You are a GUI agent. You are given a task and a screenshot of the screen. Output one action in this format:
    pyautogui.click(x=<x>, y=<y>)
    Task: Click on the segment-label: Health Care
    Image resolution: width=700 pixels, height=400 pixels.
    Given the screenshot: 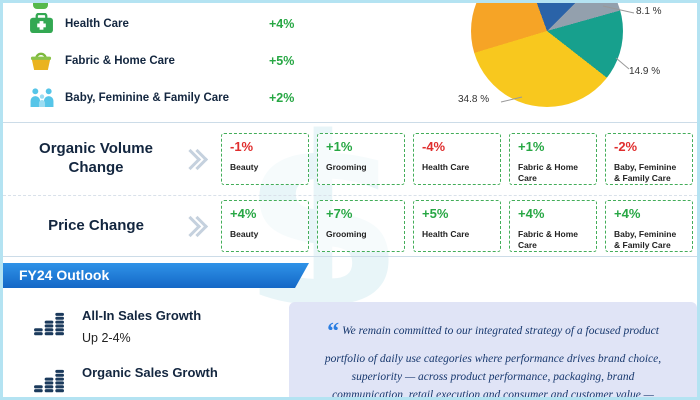 What is the action you would take?
    pyautogui.click(x=97, y=23)
    